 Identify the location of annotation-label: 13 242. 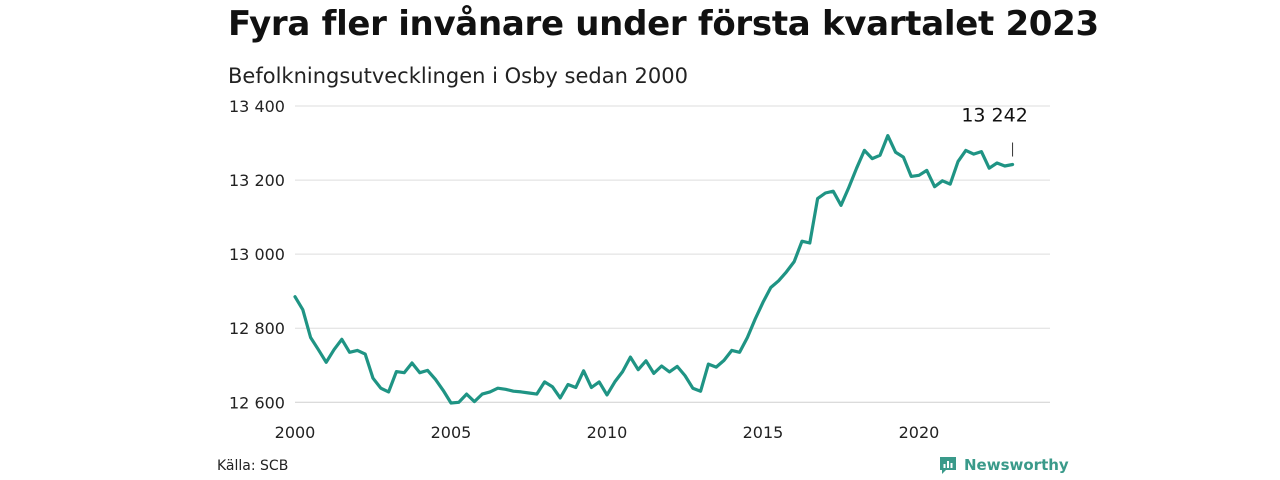
(994, 116).